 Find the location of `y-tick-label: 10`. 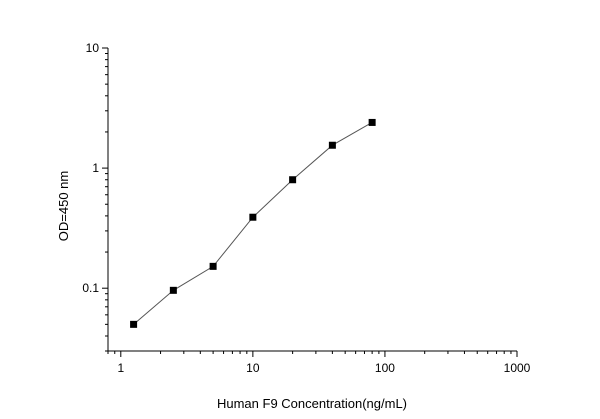

y-tick-label: 10 is located at coordinates (93, 48).